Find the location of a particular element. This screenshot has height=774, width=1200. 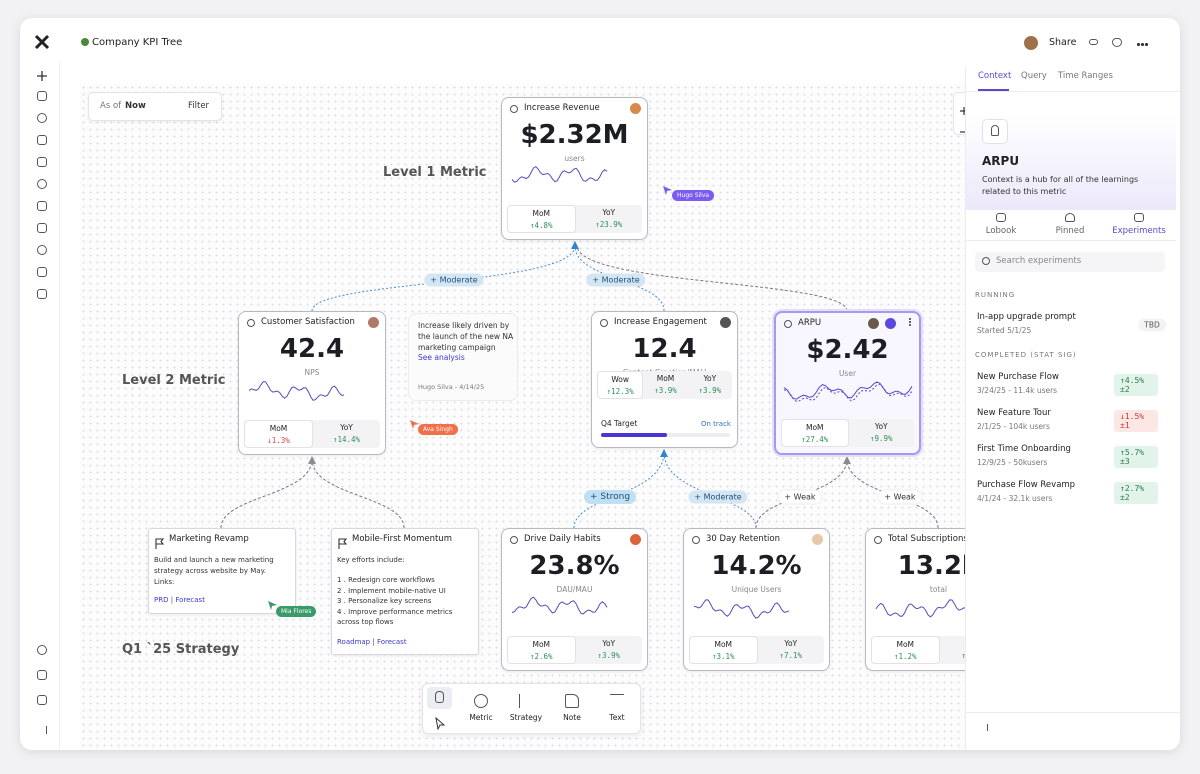

edge is located at coordinates (892, 493).